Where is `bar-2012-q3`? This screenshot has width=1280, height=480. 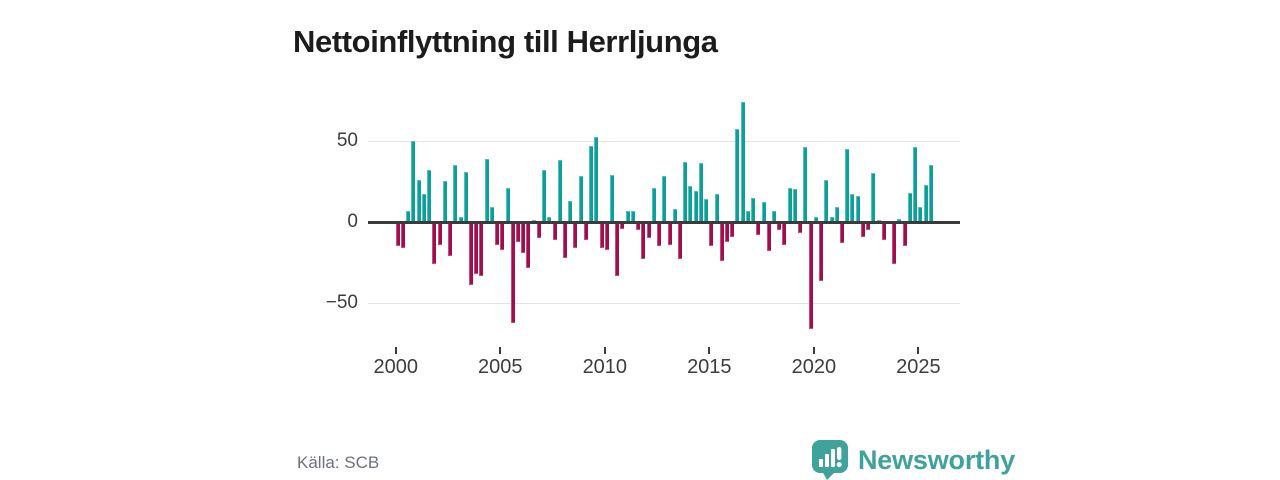 bar-2012-q3 is located at coordinates (659, 234).